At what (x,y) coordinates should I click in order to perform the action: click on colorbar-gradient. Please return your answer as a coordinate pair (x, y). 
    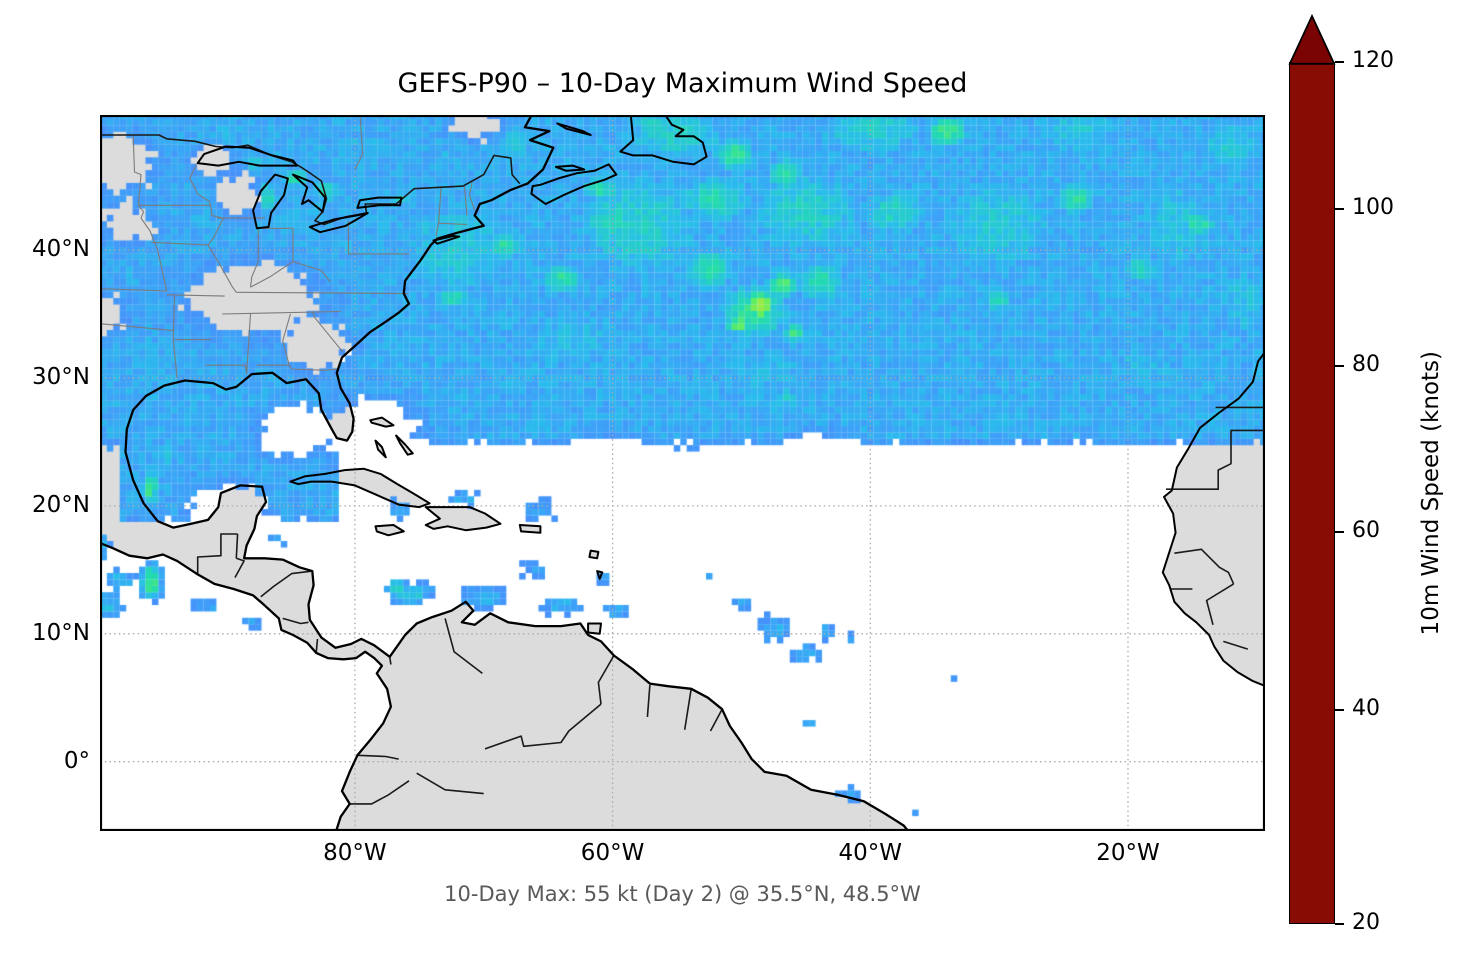
    Looking at the image, I should click on (1312, 493).